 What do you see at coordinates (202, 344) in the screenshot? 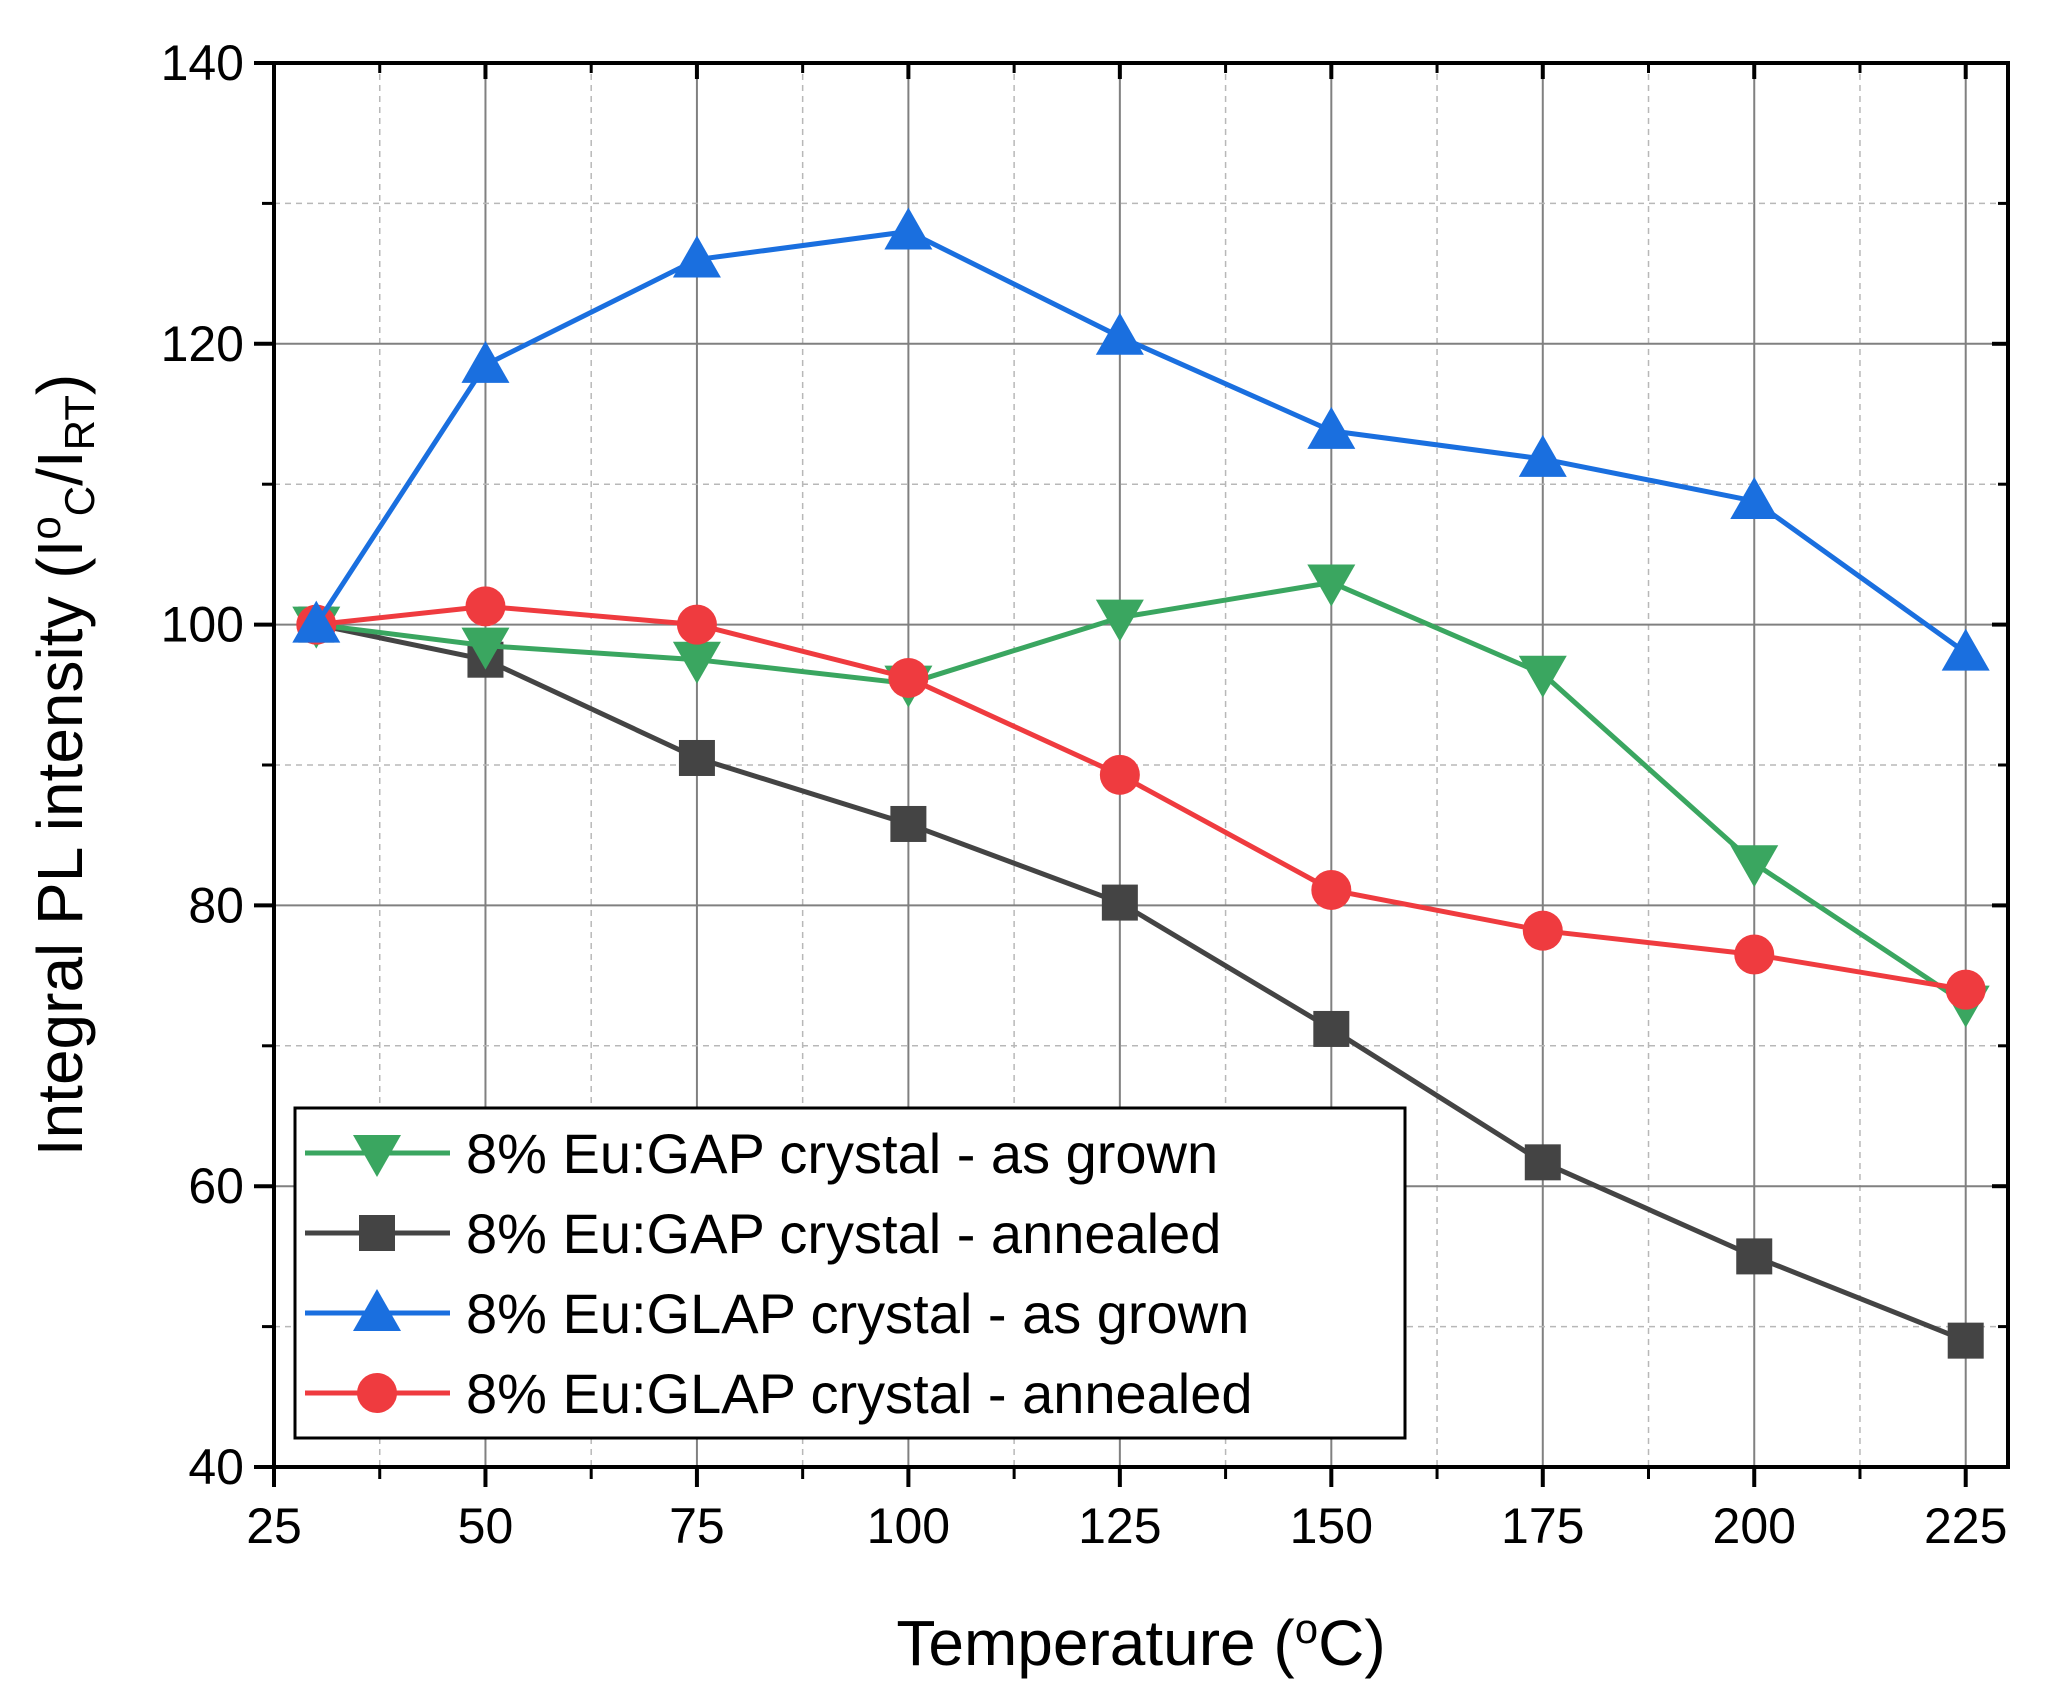
I see `y-tick-label: 120` at bounding box center [202, 344].